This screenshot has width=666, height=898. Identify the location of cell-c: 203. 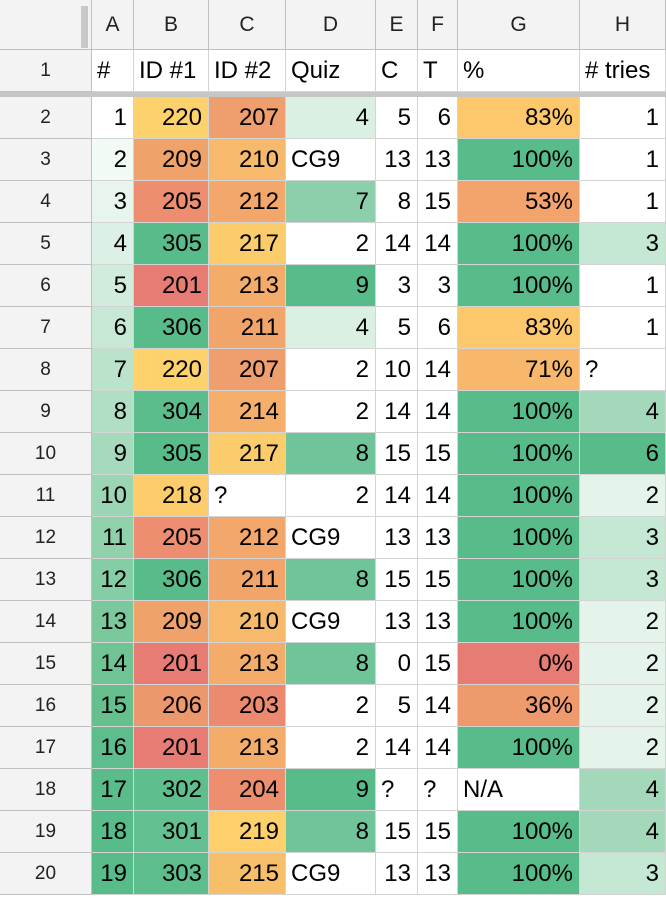
(247, 706).